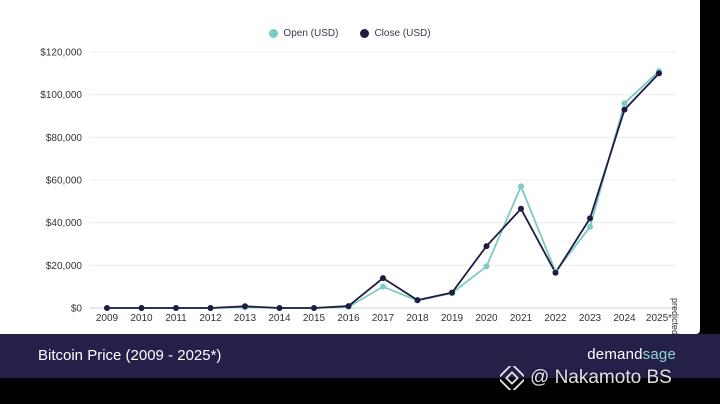 The height and width of the screenshot is (404, 720). Describe the element at coordinates (590, 318) in the screenshot. I see `x-tick-label: 2023` at that location.